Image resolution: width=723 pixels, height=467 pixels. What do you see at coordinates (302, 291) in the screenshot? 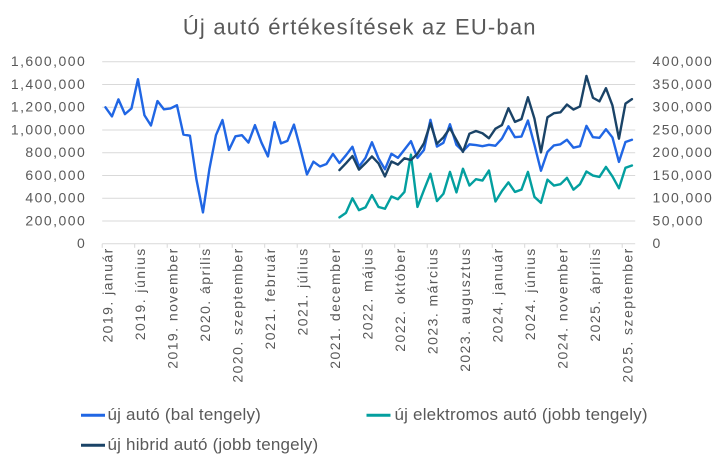
I see `svg-text: 2021. július` at bounding box center [302, 291].